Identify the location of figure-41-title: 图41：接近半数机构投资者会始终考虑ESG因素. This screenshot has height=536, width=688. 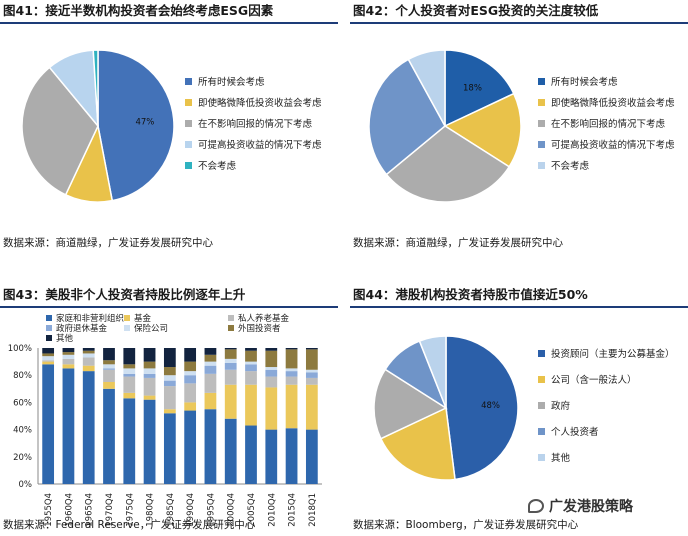
(169, 12).